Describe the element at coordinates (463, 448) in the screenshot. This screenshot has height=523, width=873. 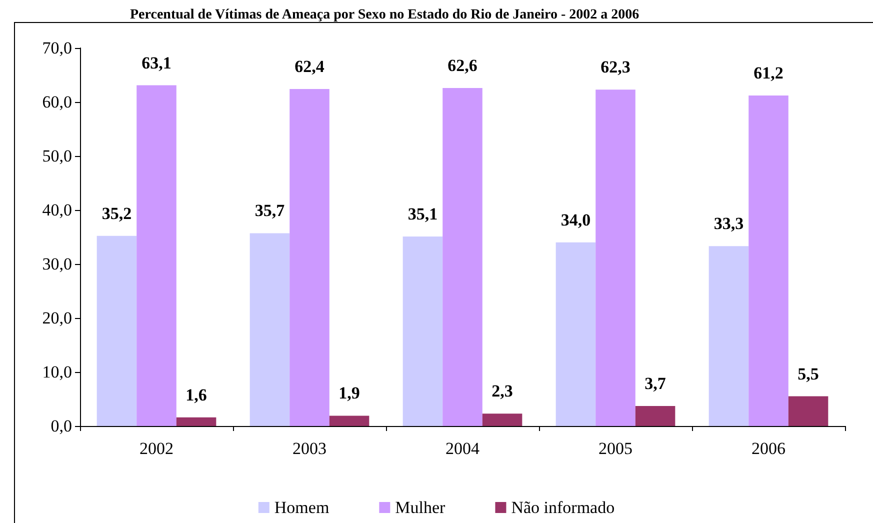
I see `x-tick-label: 2004` at that location.